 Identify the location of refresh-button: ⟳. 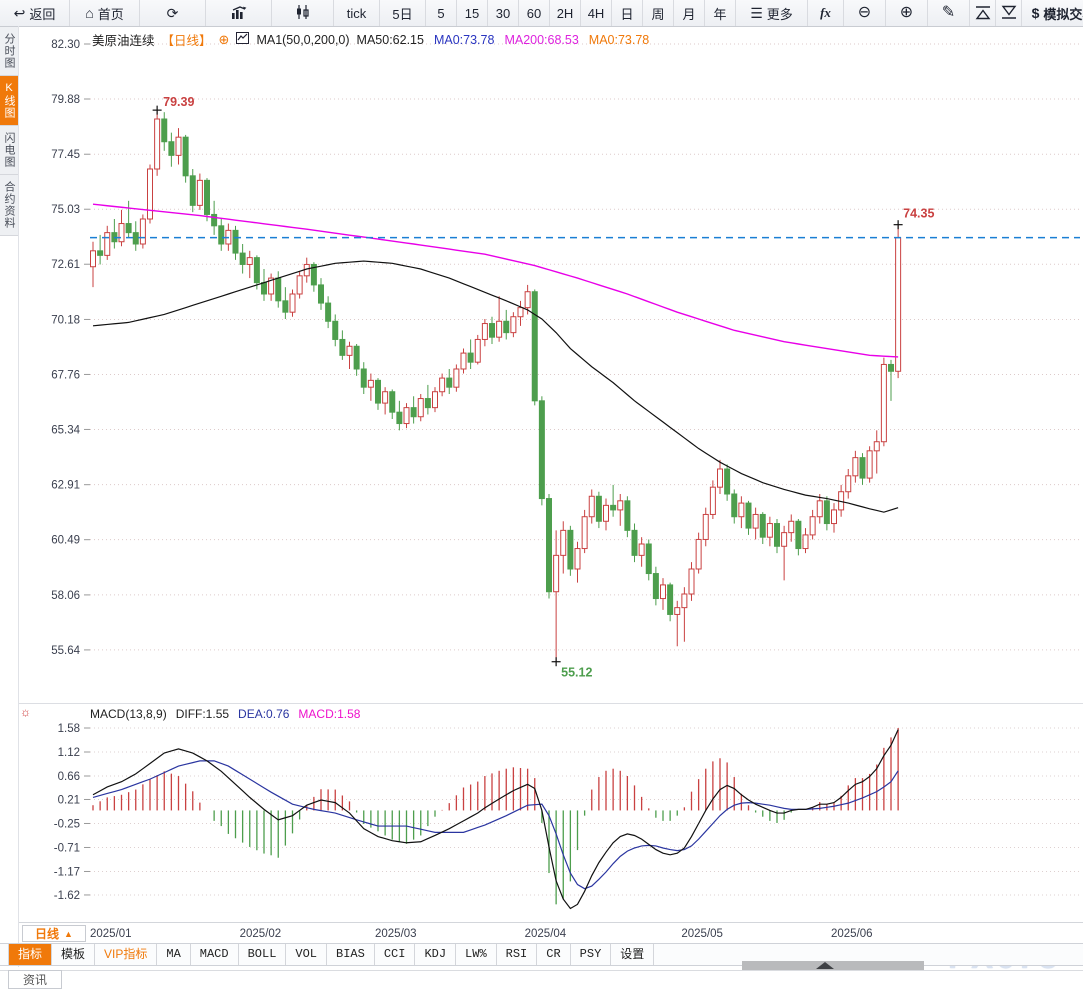
(173, 13).